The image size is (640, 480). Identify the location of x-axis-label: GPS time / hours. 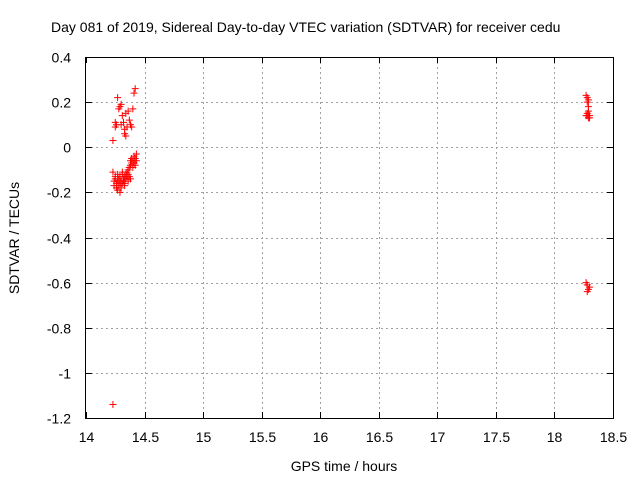
(344, 466).